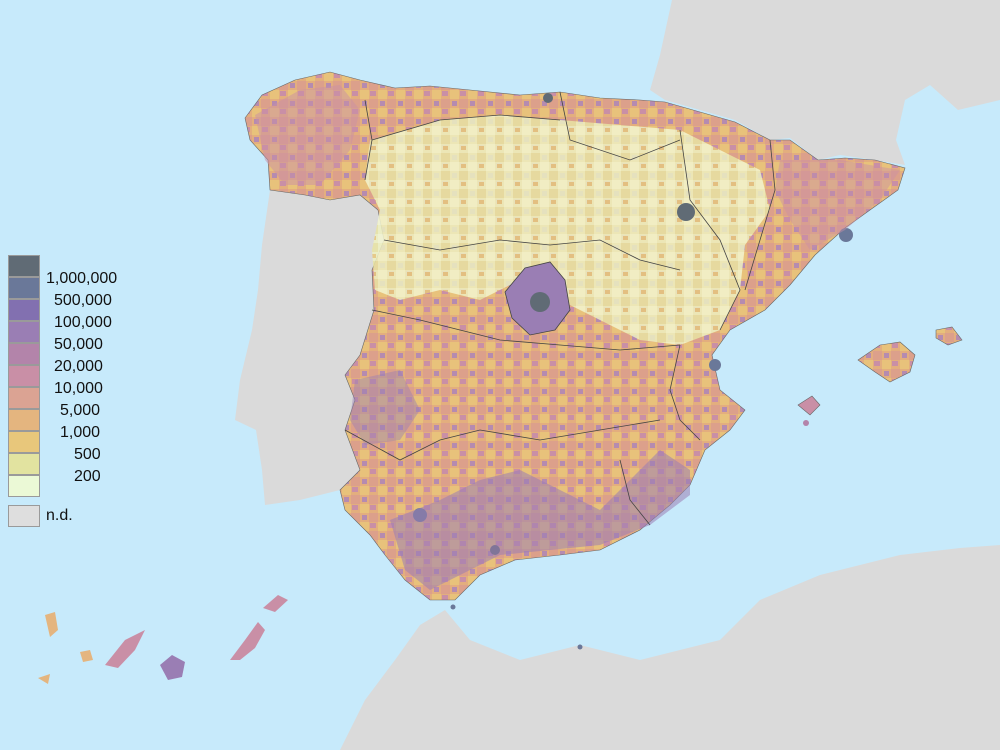 This screenshot has height=750, width=1000. Describe the element at coordinates (247, 641) in the screenshot. I see `fuerteventura` at that location.